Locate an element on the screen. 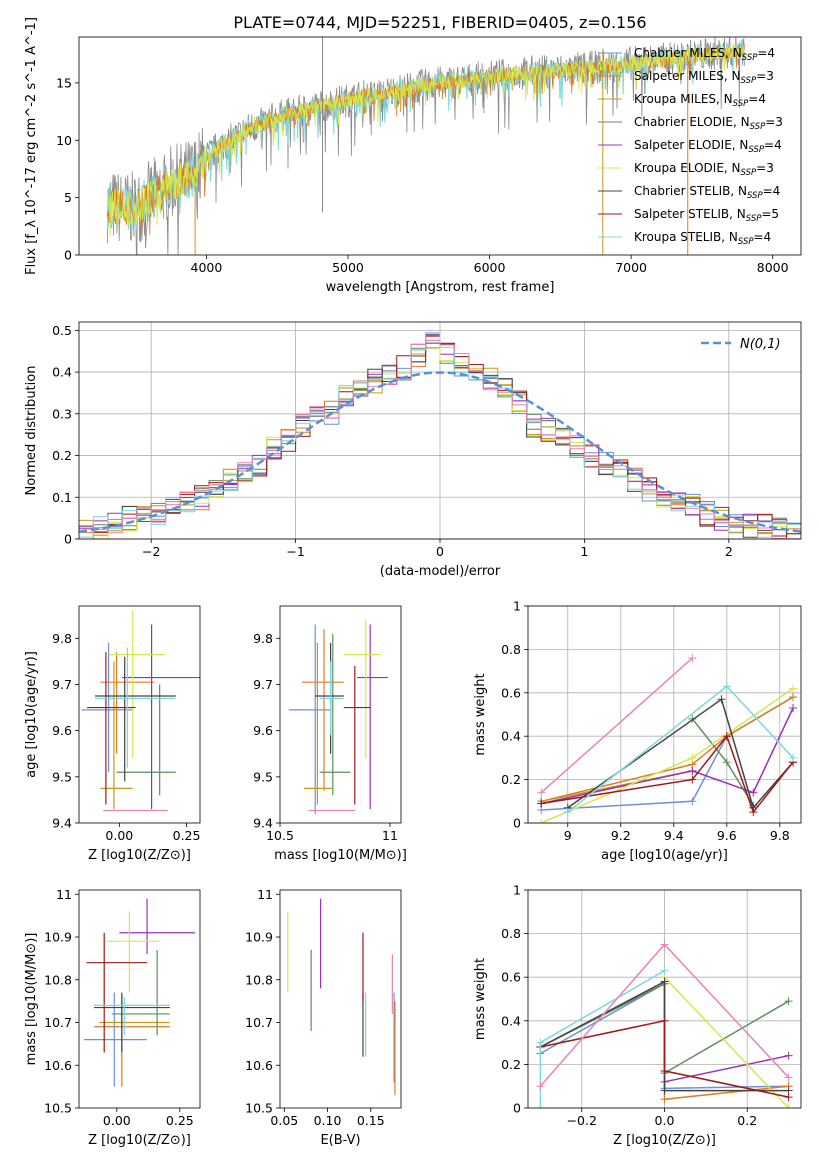  y-tick-label: 0.5 is located at coordinates (62, 330).